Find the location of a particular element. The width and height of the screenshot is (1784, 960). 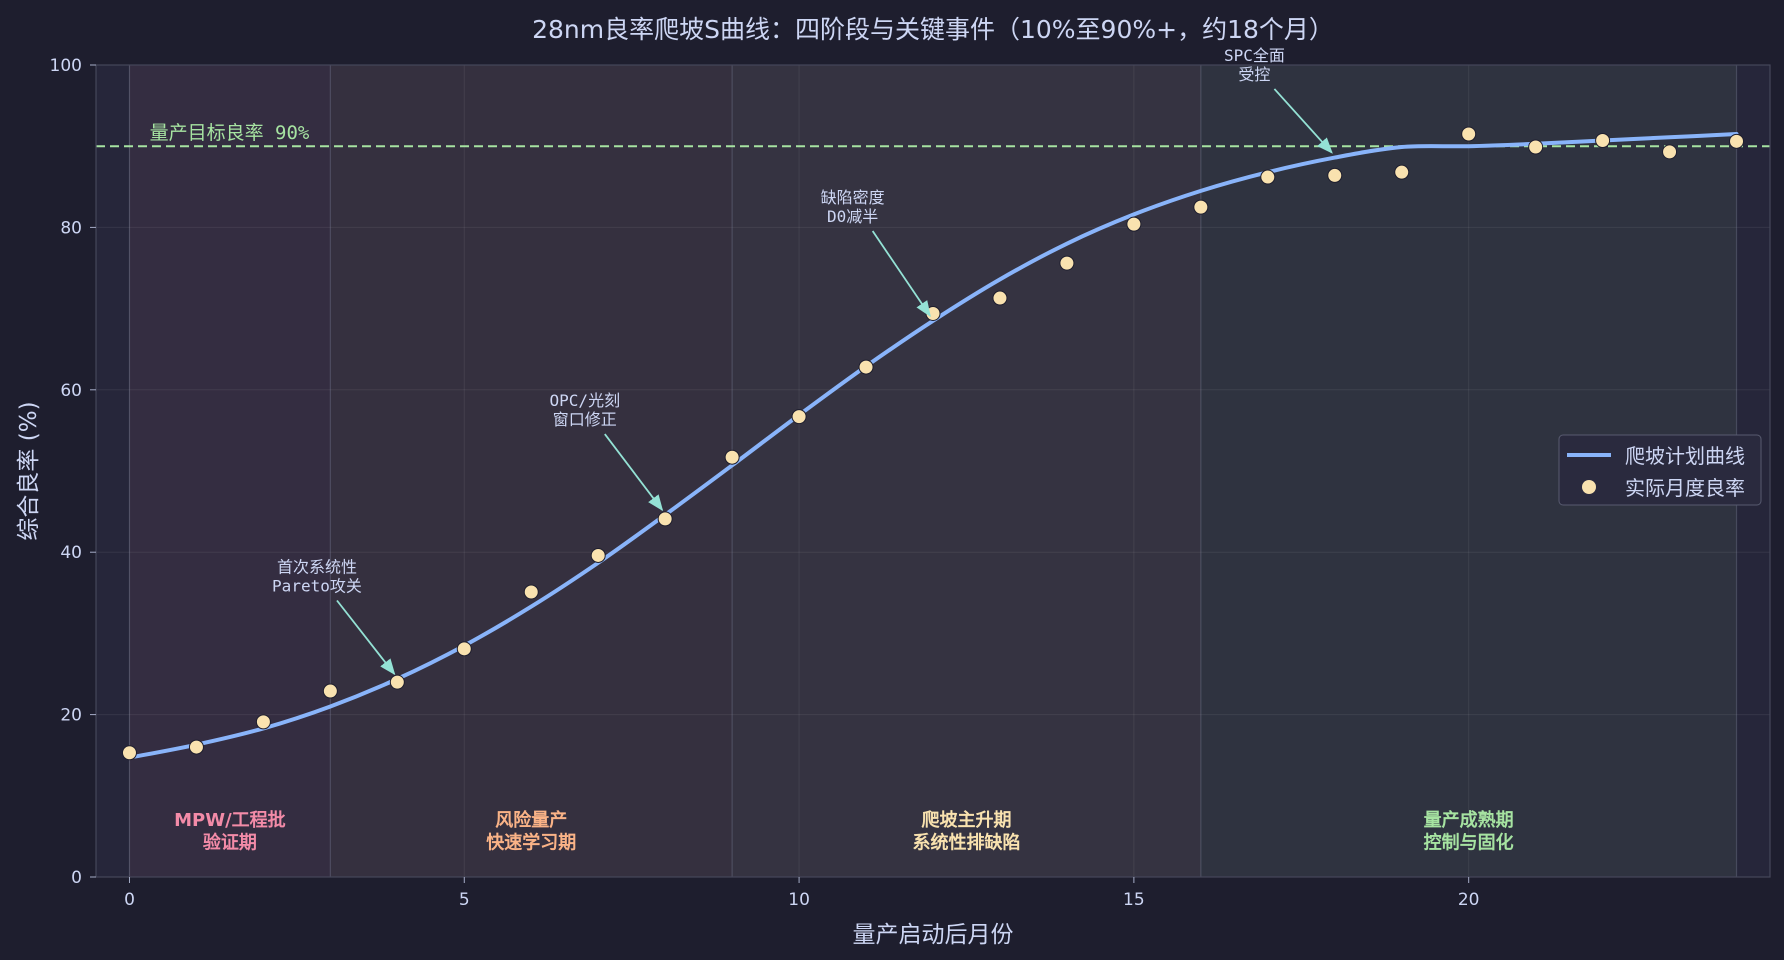

x-axis-label: 量产启动后月份 is located at coordinates (933, 935).